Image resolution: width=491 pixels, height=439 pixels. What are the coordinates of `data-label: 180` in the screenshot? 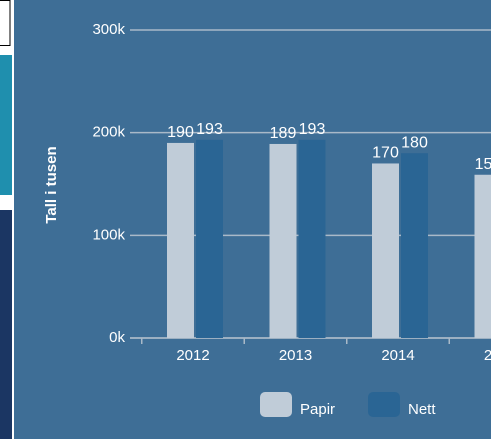 It's located at (414, 142).